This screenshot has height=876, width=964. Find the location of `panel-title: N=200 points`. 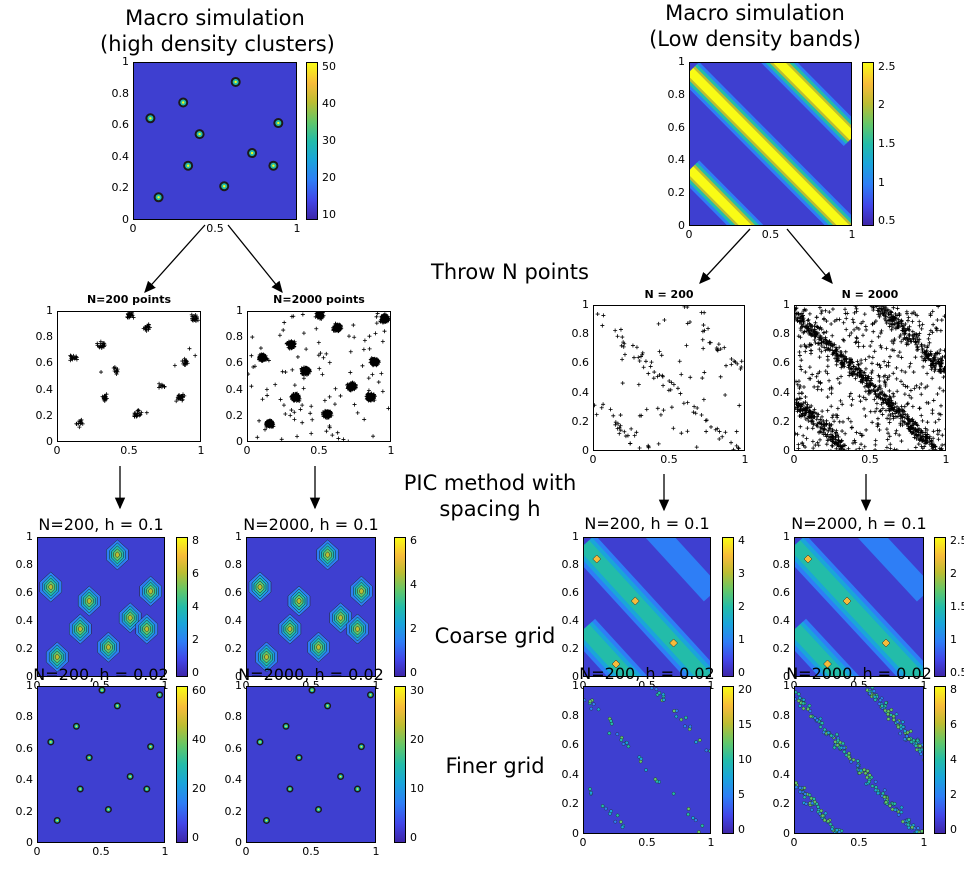

panel-title: N=200 points is located at coordinates (129, 299).